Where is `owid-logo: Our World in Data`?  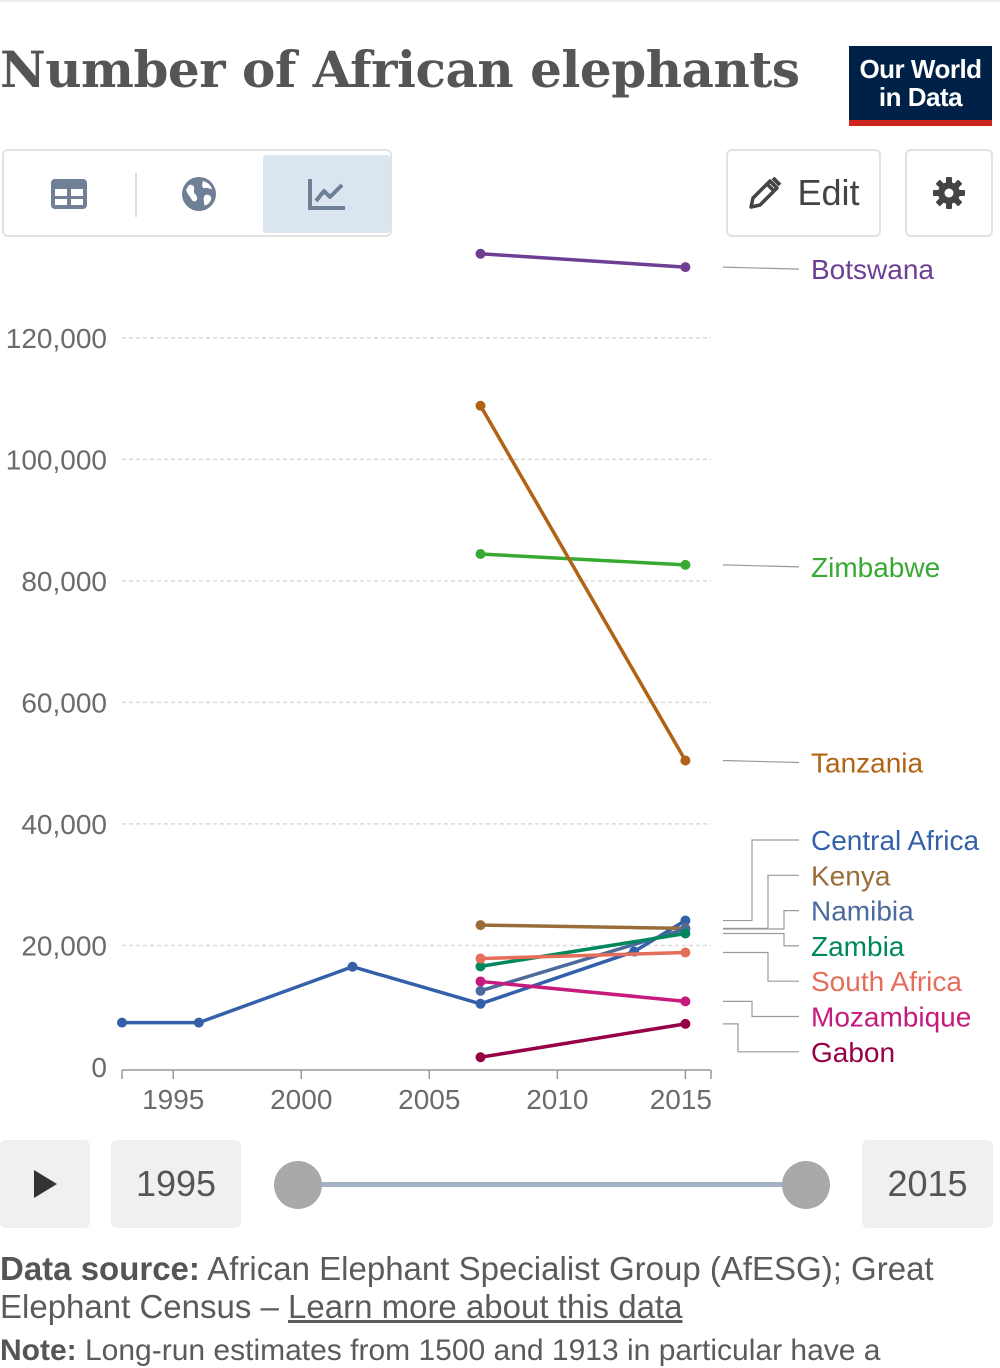 owid-logo: Our World in Data is located at coordinates (920, 86).